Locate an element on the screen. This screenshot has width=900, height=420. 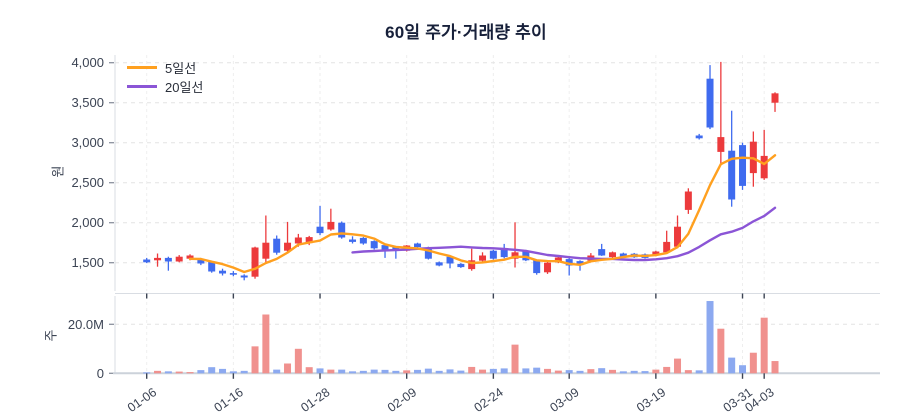
legend-item-ma5: 5일선 is located at coordinates (165, 67).